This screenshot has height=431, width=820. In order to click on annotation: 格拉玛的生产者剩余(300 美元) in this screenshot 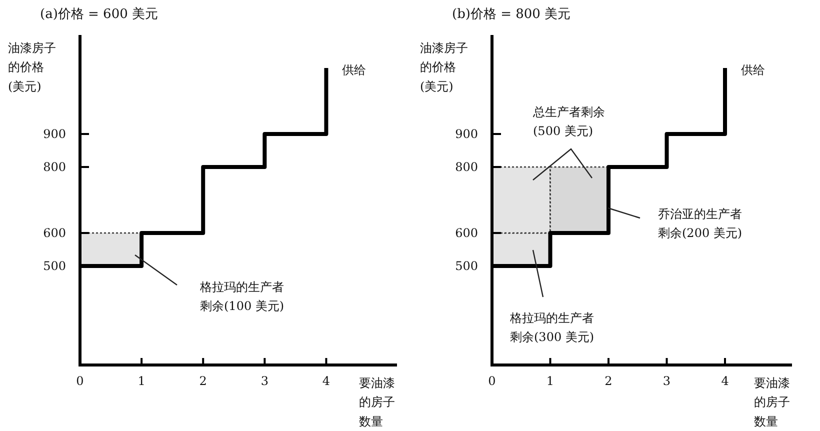, I will do `click(552, 327)`.